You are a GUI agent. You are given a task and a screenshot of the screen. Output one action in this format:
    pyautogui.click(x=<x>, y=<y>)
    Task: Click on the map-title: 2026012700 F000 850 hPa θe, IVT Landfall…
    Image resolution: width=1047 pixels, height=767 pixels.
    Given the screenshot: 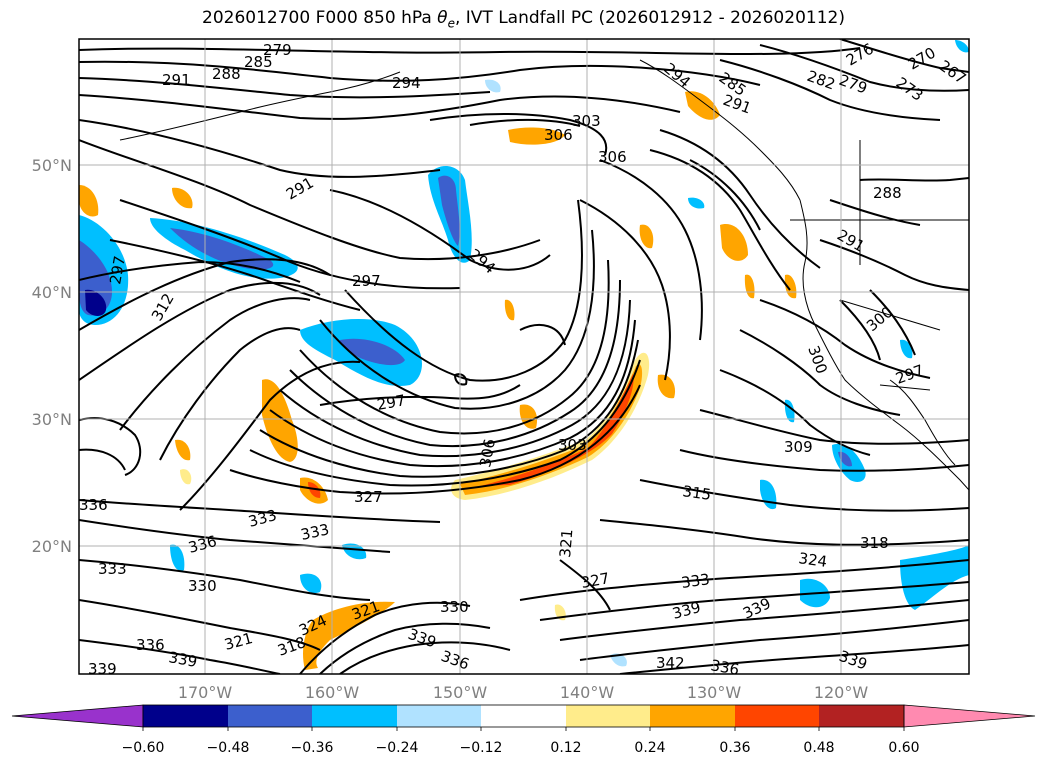 What is the action you would take?
    pyautogui.click(x=523, y=19)
    